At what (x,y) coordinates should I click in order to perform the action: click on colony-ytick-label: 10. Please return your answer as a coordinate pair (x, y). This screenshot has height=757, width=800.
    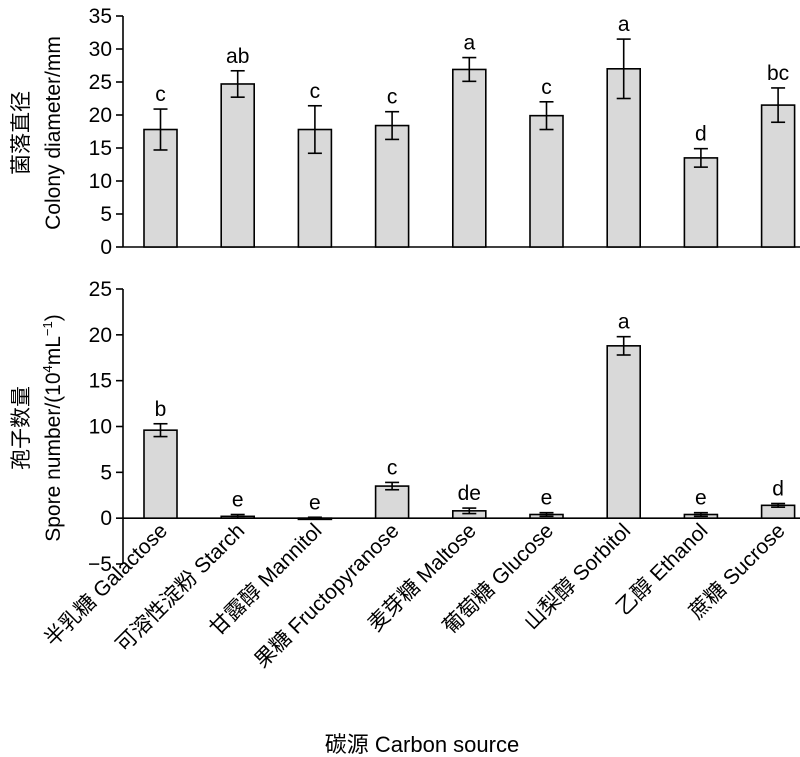
    Looking at the image, I should click on (100, 181).